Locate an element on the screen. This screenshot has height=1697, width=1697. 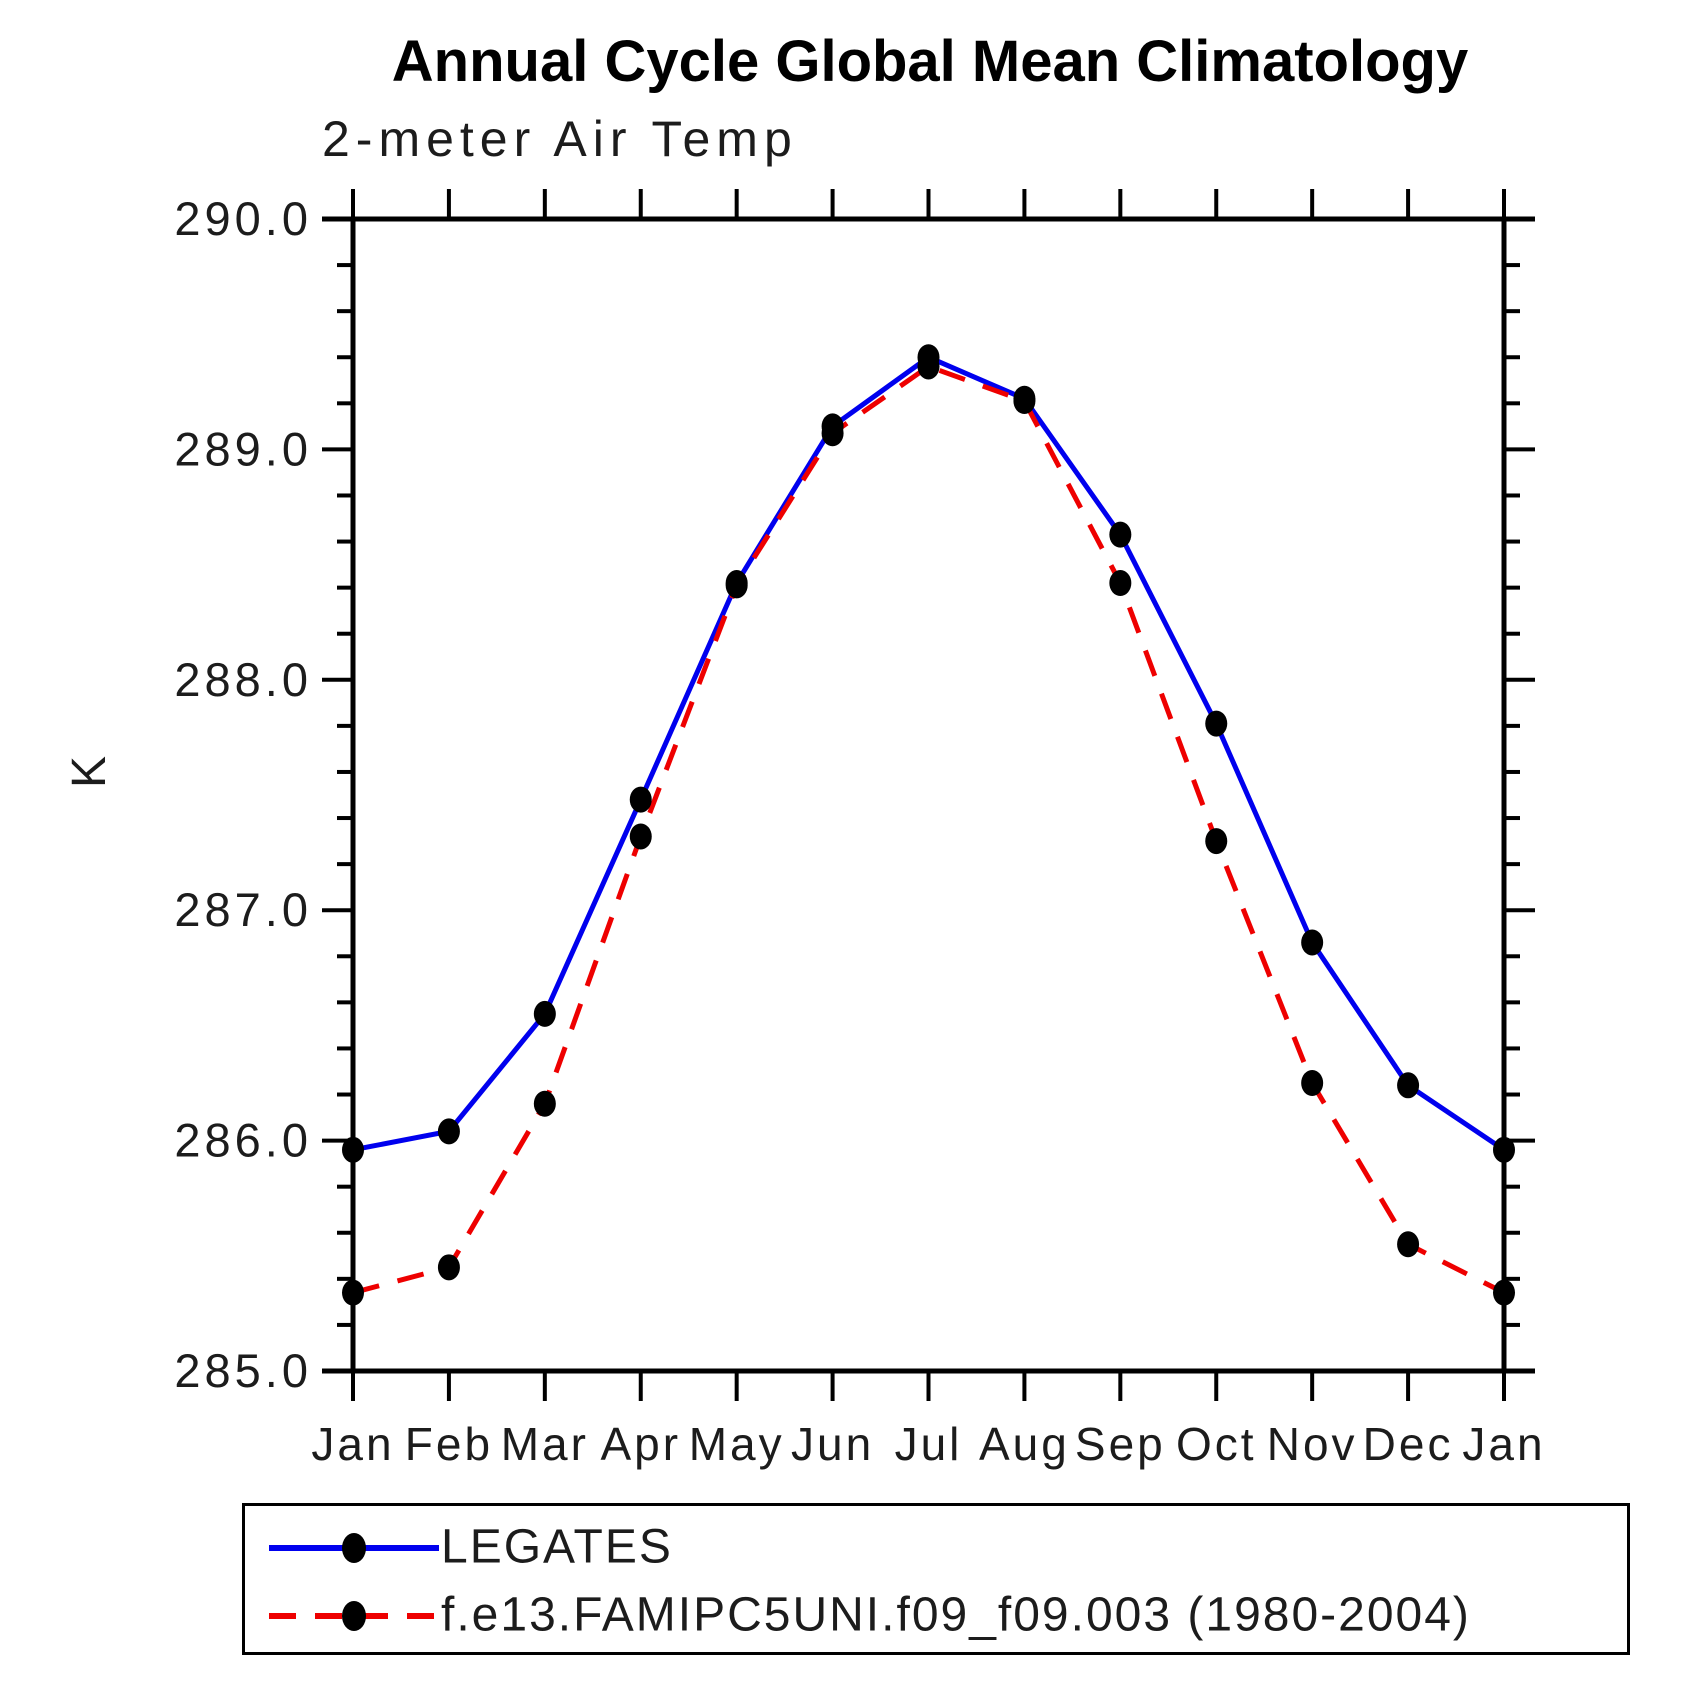
x-tick-label: Oct is located at coordinates (1216, 1444).